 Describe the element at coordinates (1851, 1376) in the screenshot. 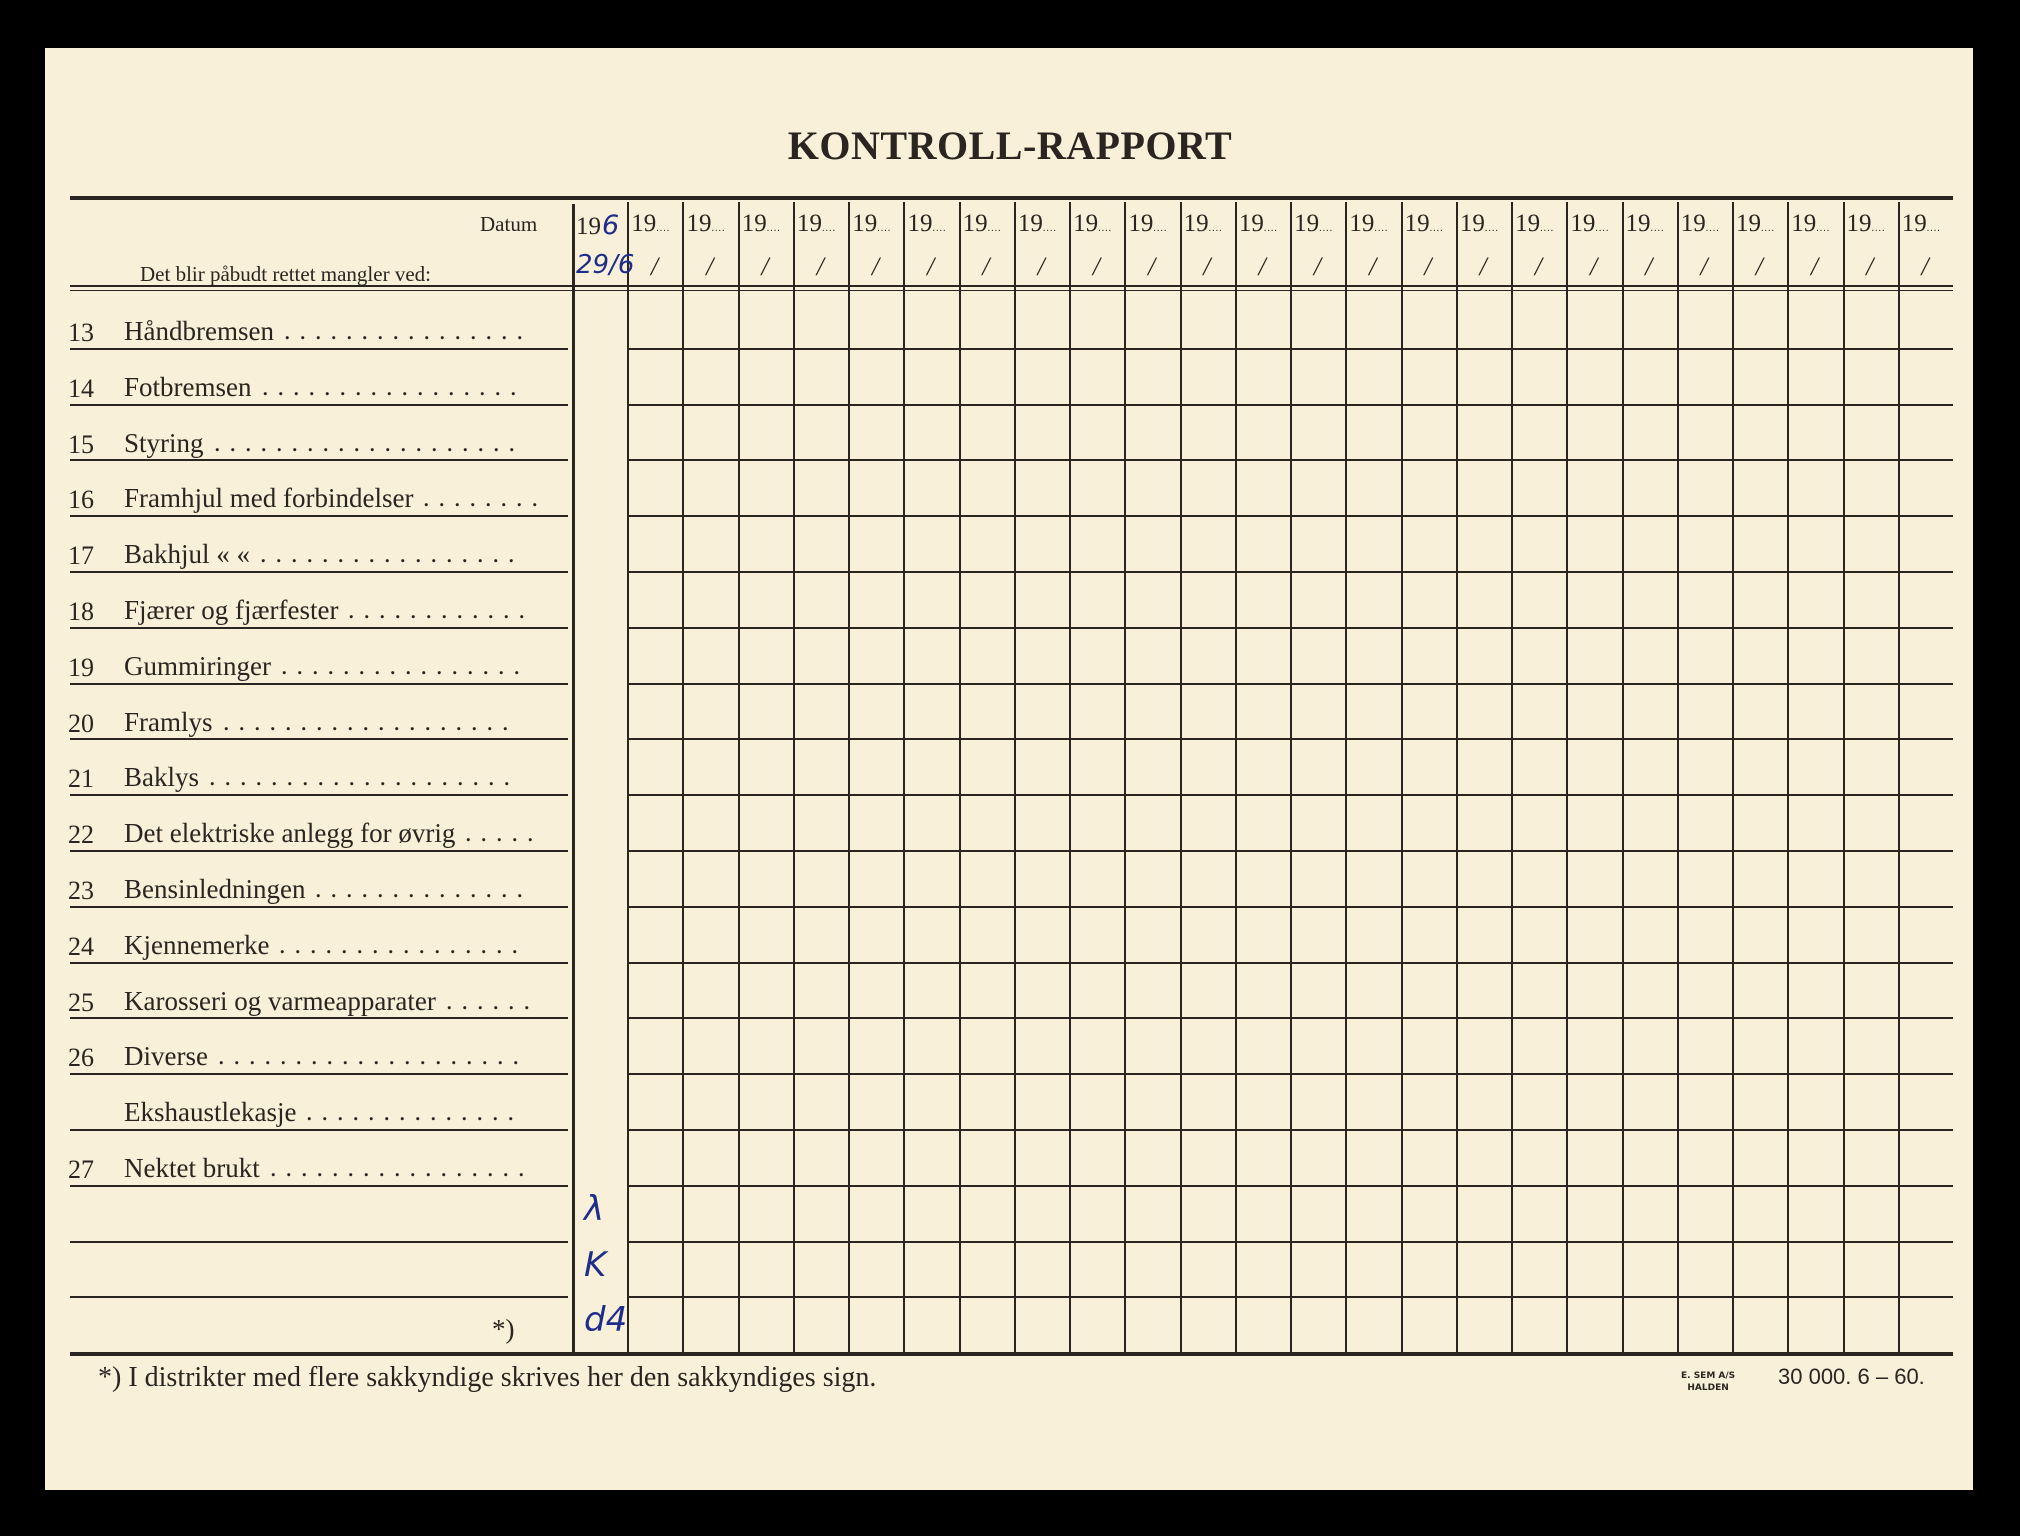

I see `print-info: 30 000. 6 – 60.` at that location.